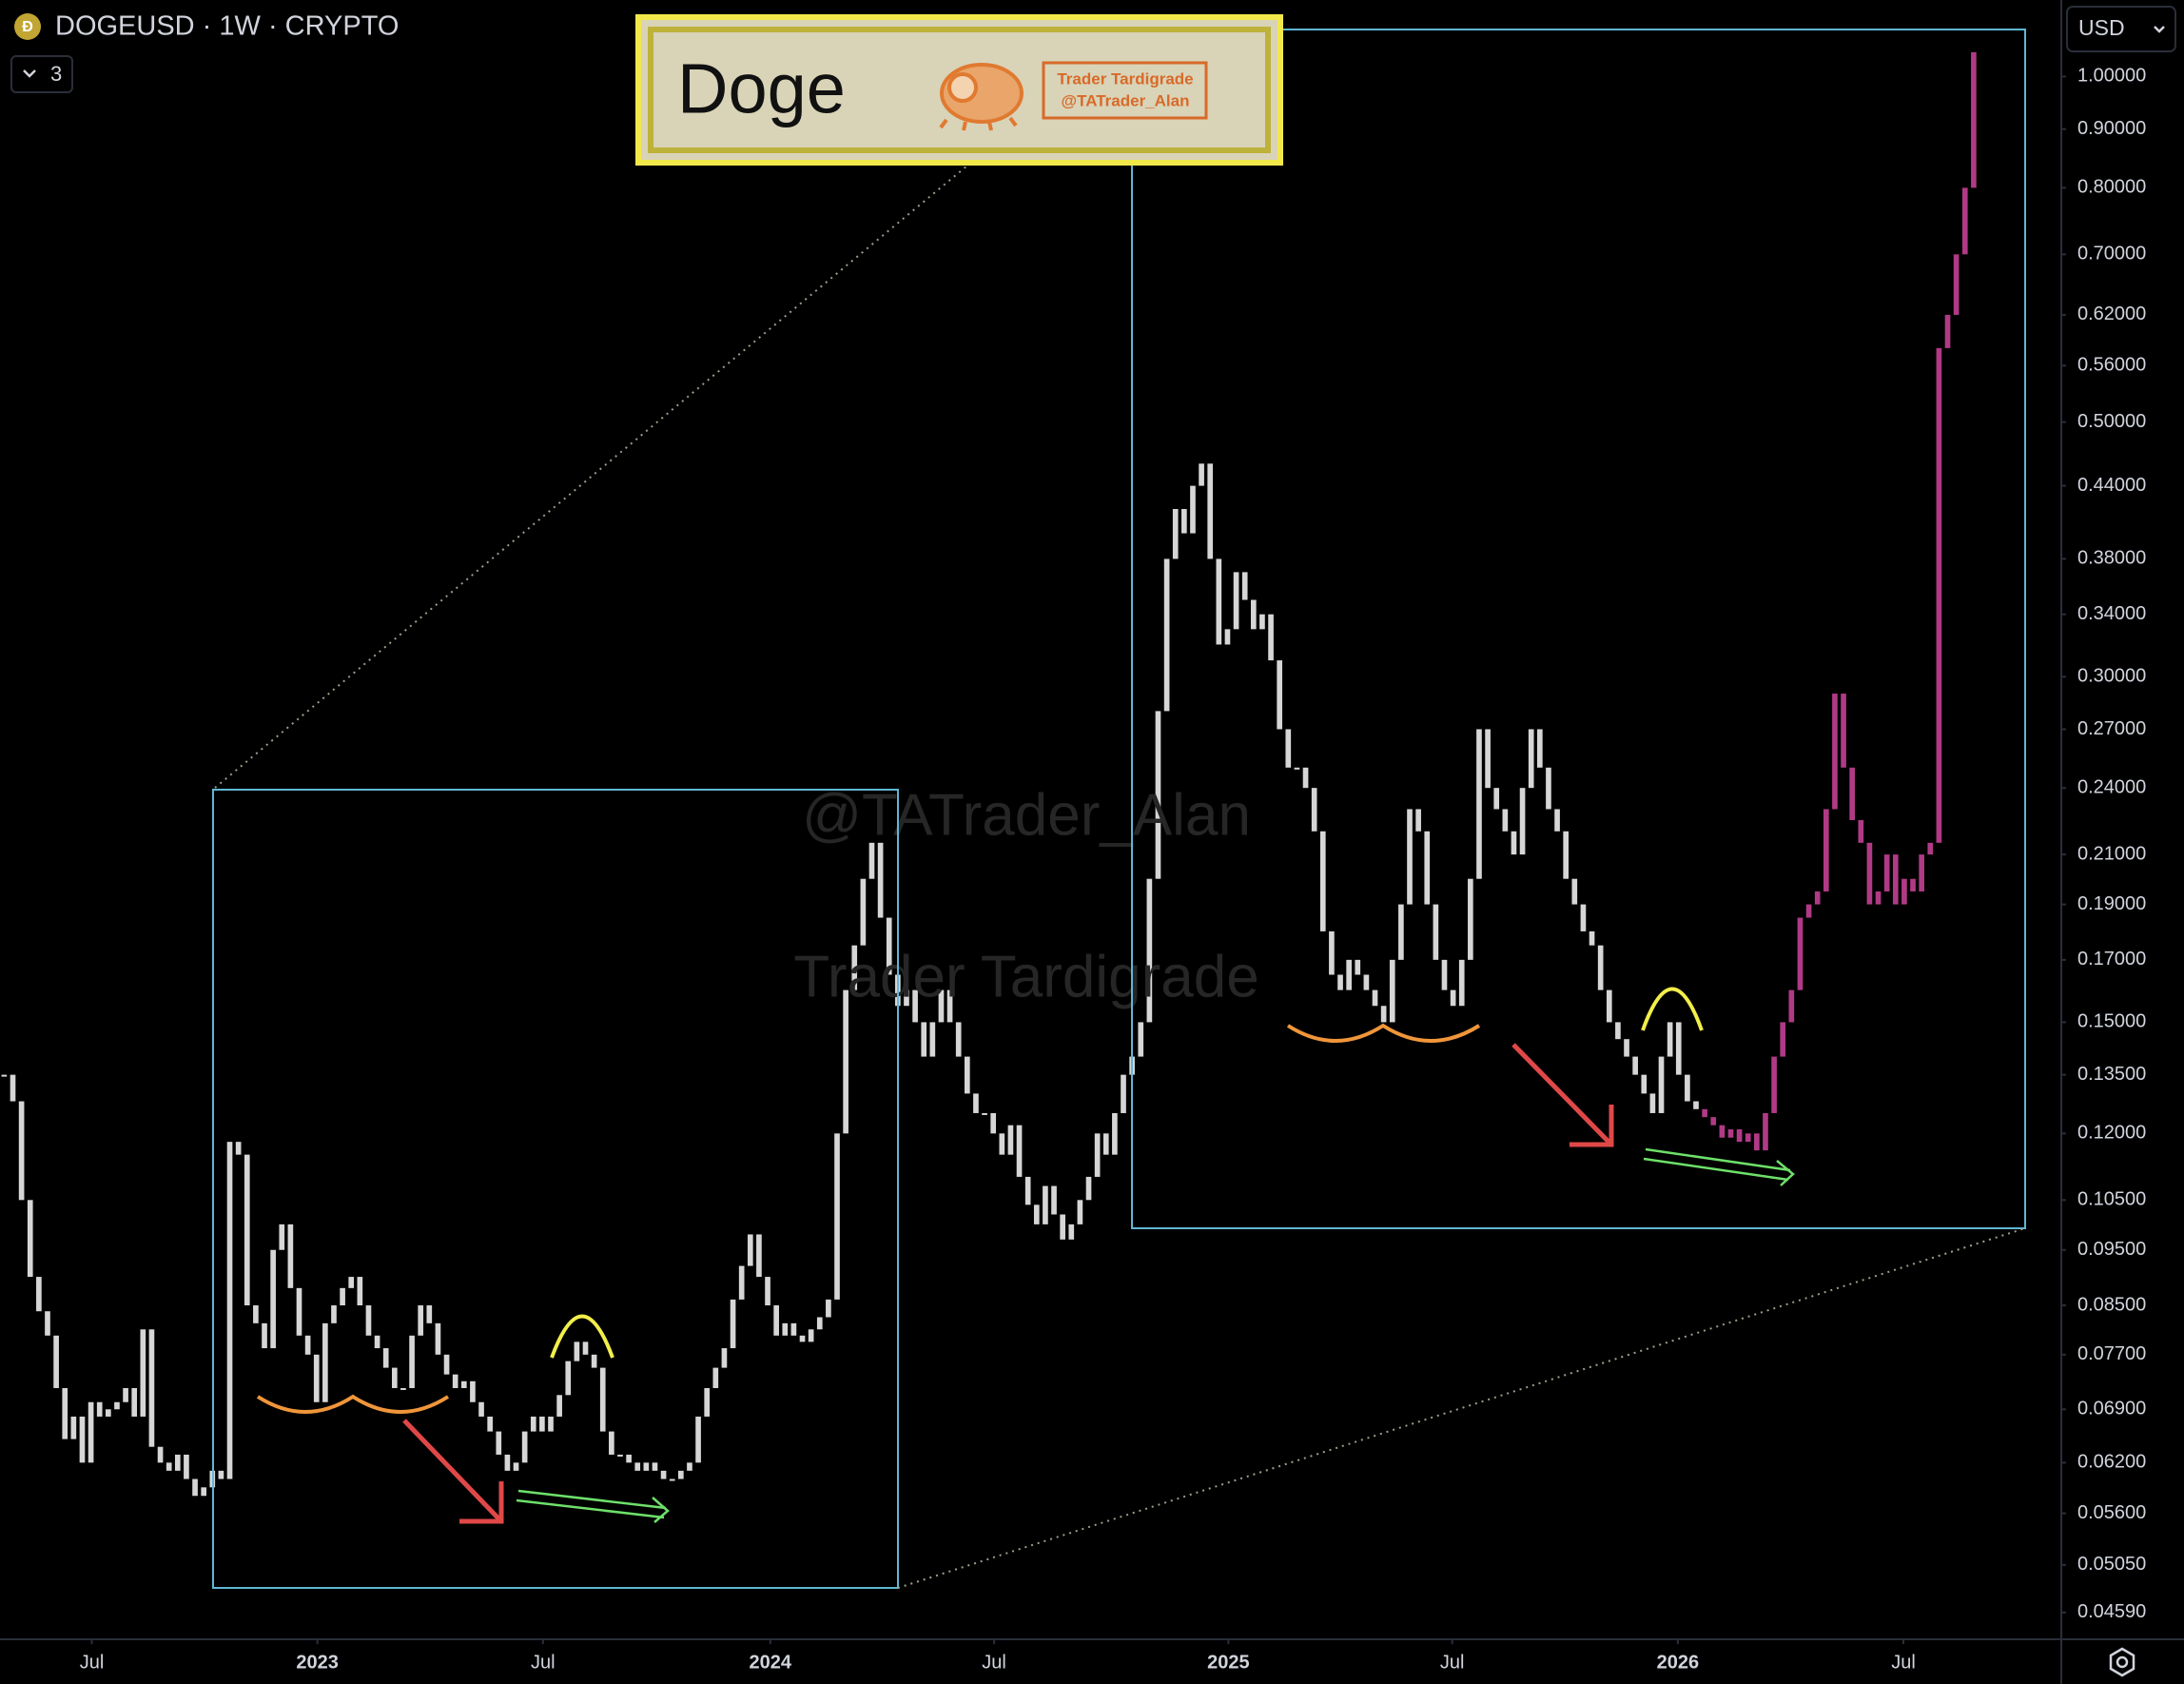 This screenshot has width=2184, height=1684. What do you see at coordinates (1125, 91) in the screenshot?
I see `logo-badge` at bounding box center [1125, 91].